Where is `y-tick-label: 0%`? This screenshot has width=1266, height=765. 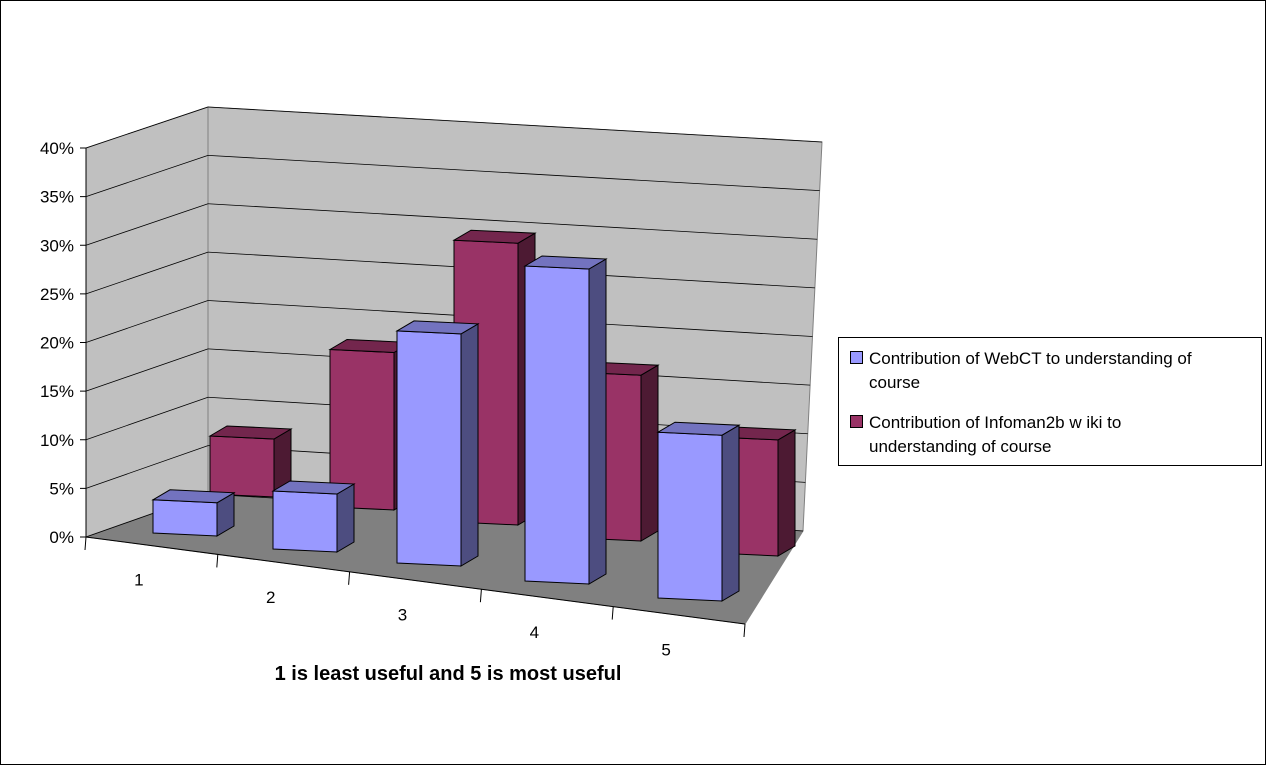
y-tick-label: 0% is located at coordinates (61, 537).